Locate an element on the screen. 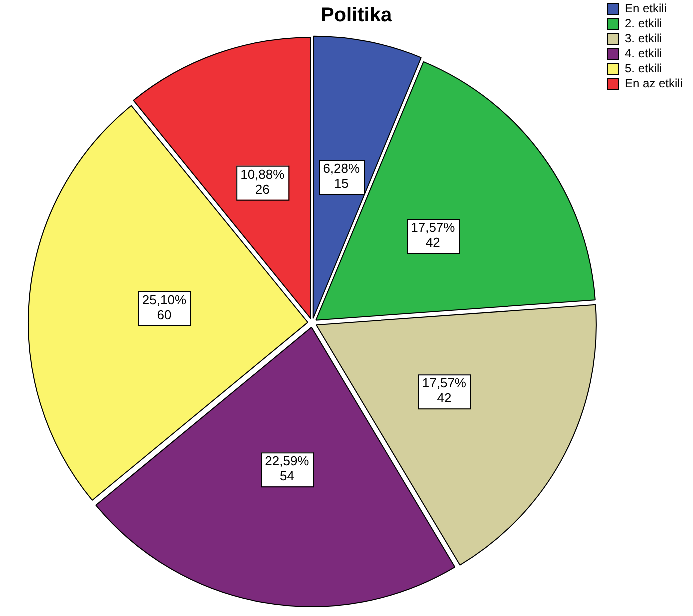 The image size is (693, 616). legend-label: 3. etkili is located at coordinates (643, 38).